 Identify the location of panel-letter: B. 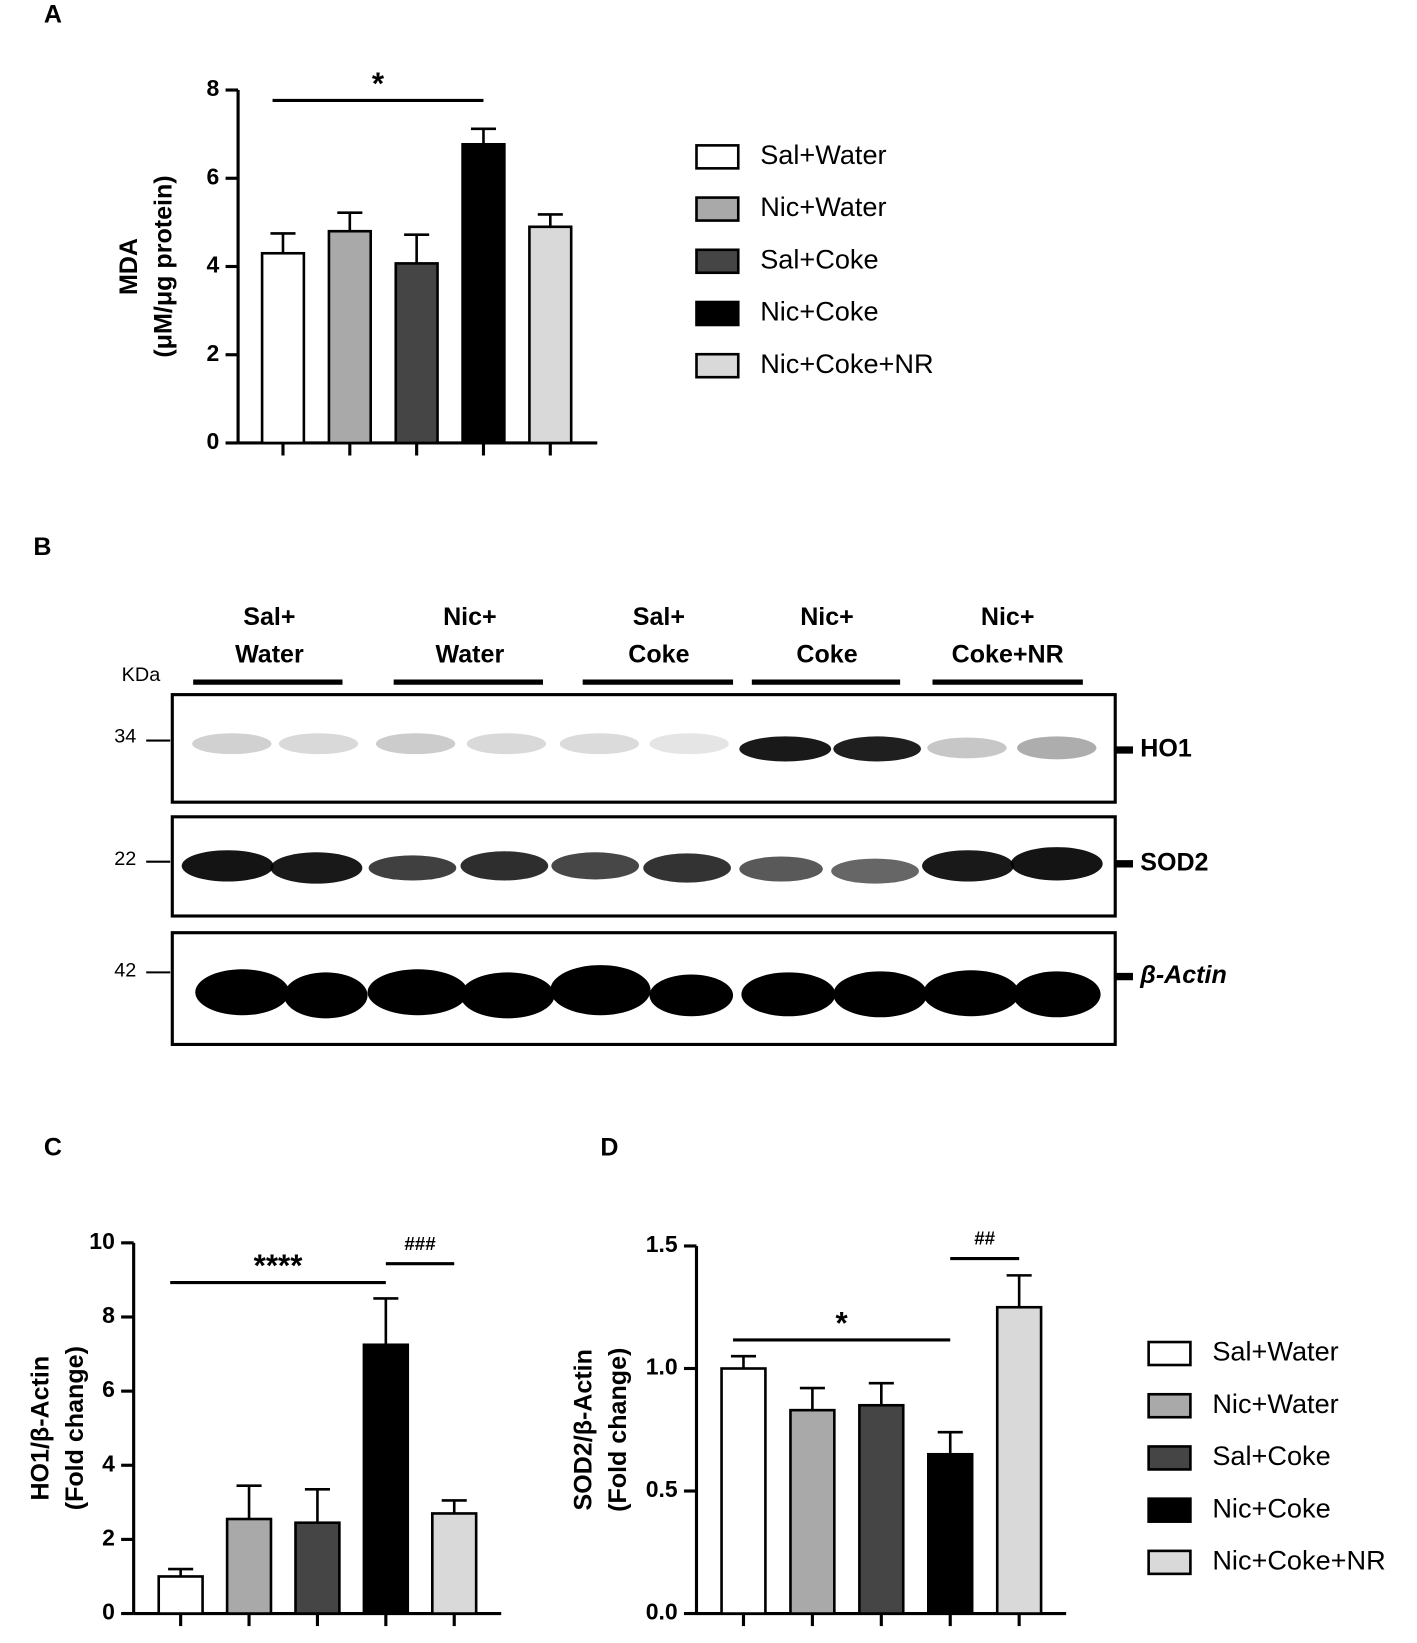
(42, 547).